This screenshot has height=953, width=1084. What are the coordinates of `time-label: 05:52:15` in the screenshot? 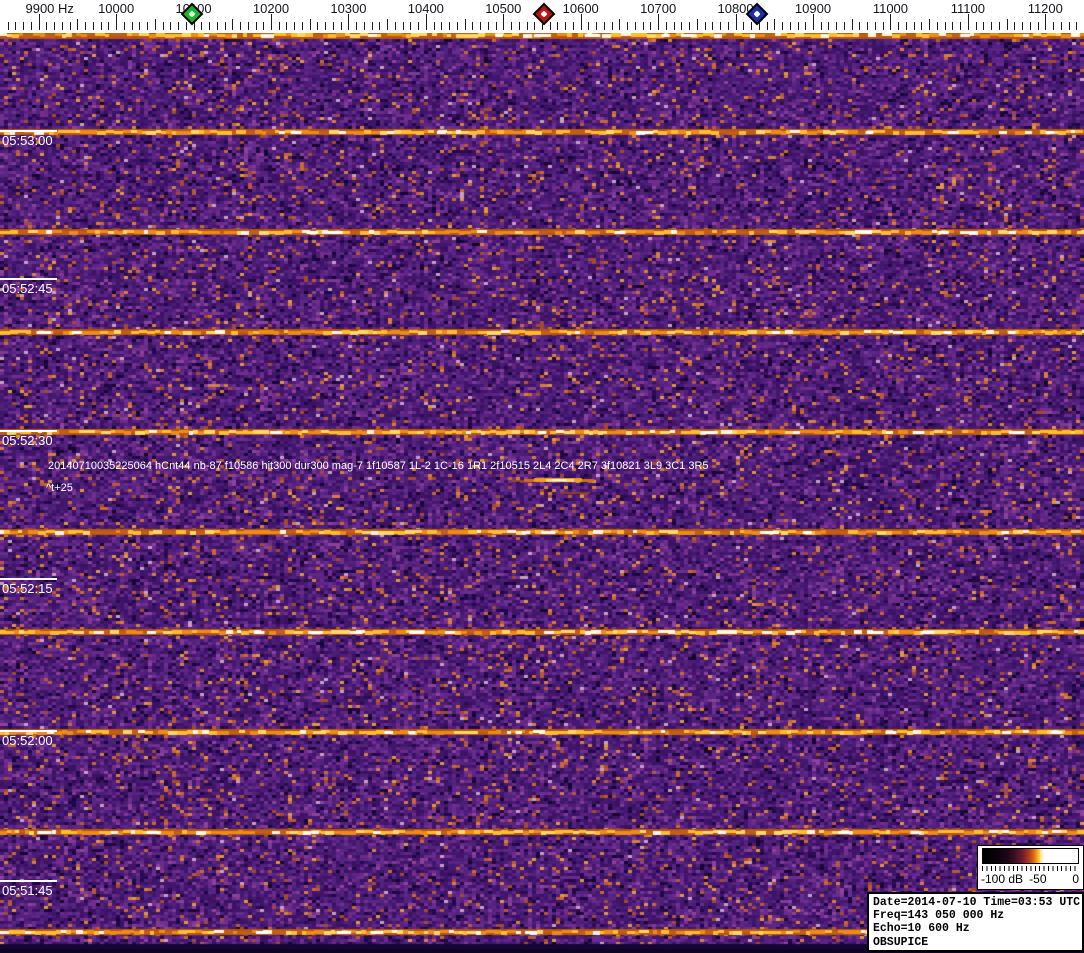 It's located at (27, 588).